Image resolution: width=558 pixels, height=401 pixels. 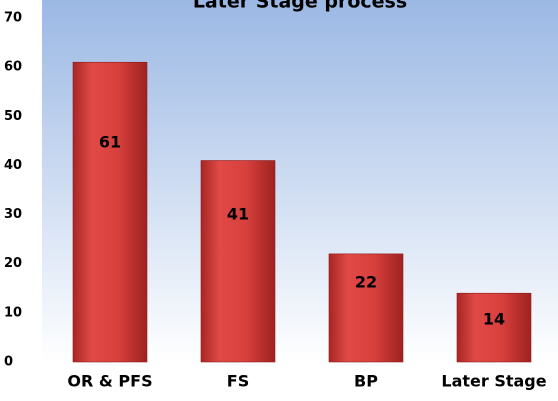 What do you see at coordinates (494, 319) in the screenshot?
I see `data-label: 14` at bounding box center [494, 319].